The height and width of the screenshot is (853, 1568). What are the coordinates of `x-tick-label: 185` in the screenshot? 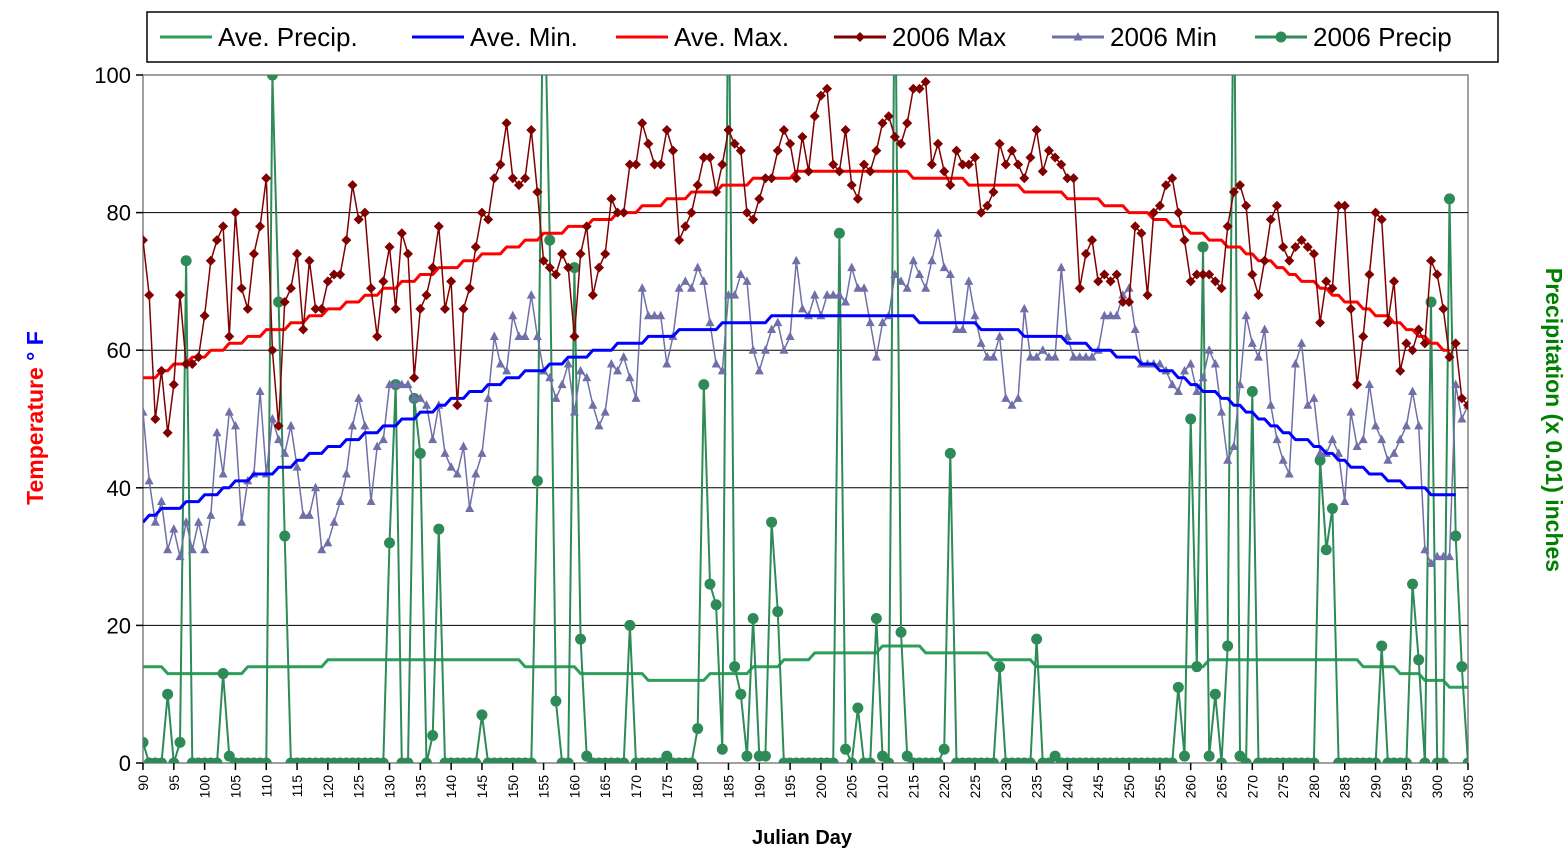 It's located at (728, 787).